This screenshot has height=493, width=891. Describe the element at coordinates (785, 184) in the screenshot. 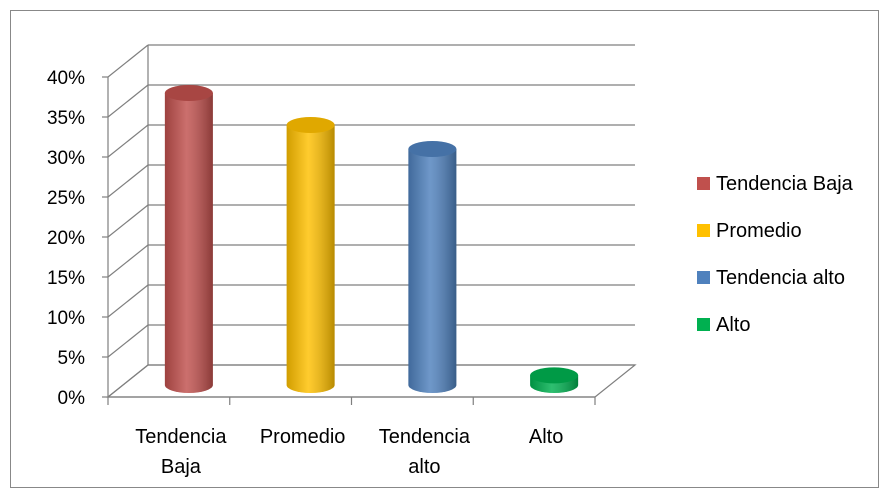

I see `legend-label: Tendencia Baja` at that location.